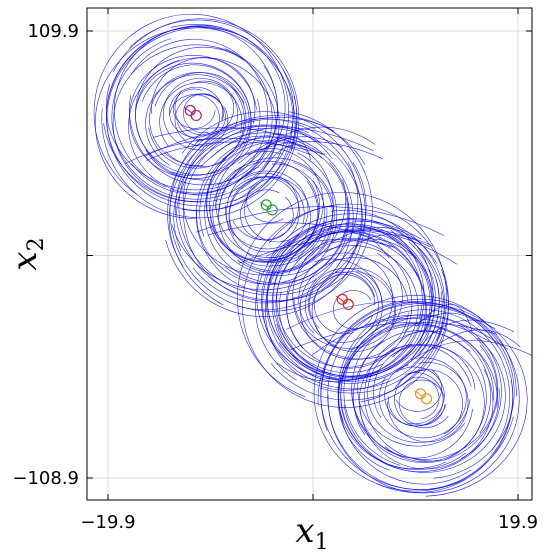  What do you see at coordinates (45, 478) in the screenshot?
I see `y-tick-label-0: −108.9` at bounding box center [45, 478].